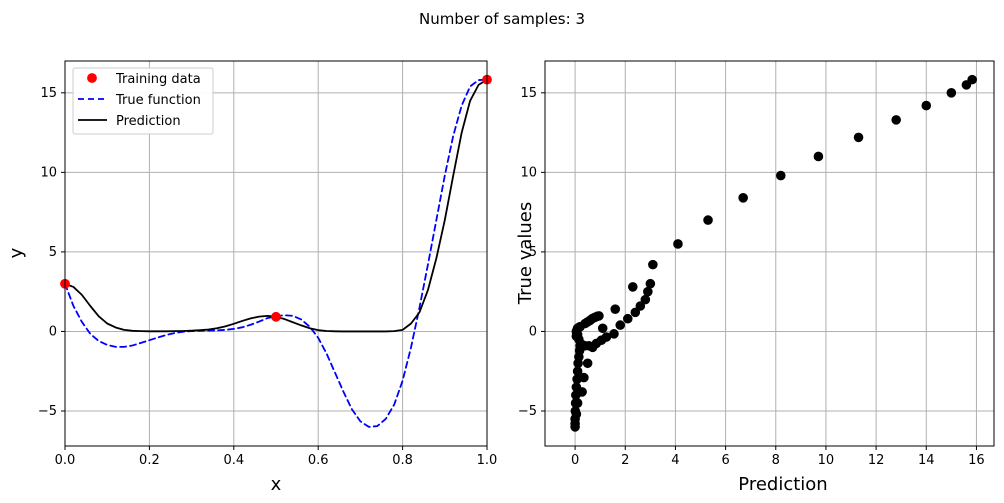 This screenshot has width=1004, height=503. What do you see at coordinates (53, 252) in the screenshot?
I see `left-y-tick-label: 5` at bounding box center [53, 252].